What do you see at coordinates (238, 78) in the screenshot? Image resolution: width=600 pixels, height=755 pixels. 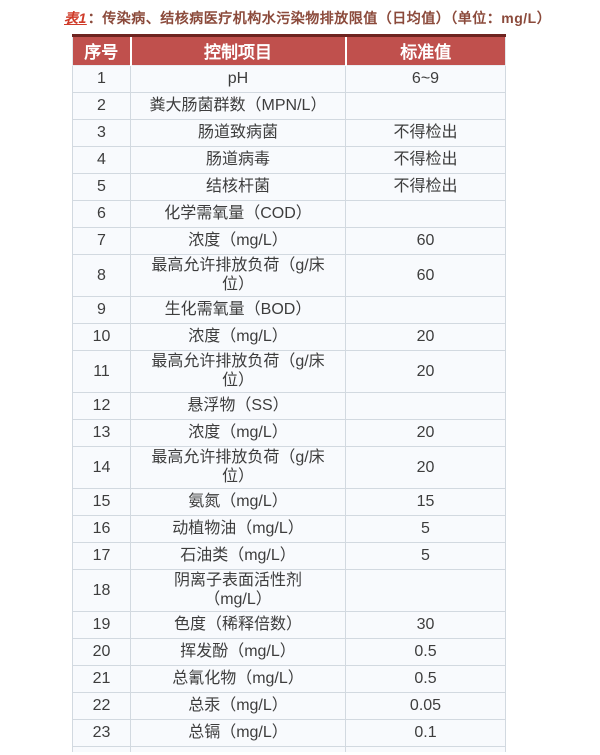 I see `row-item: pH` at bounding box center [238, 78].